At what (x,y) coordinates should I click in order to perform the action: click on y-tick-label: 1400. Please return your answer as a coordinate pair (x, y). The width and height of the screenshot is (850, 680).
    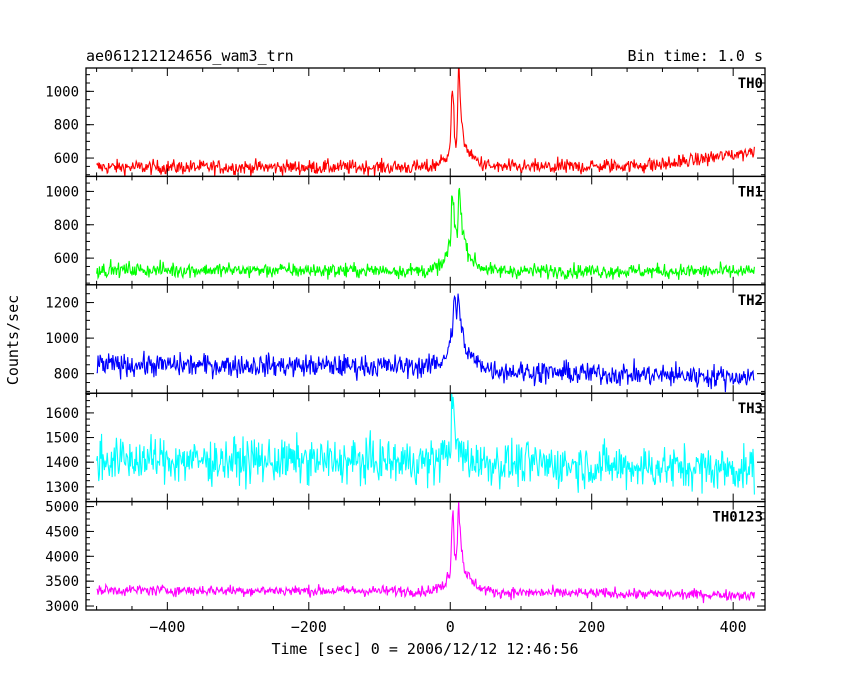
    Looking at the image, I should click on (62, 463).